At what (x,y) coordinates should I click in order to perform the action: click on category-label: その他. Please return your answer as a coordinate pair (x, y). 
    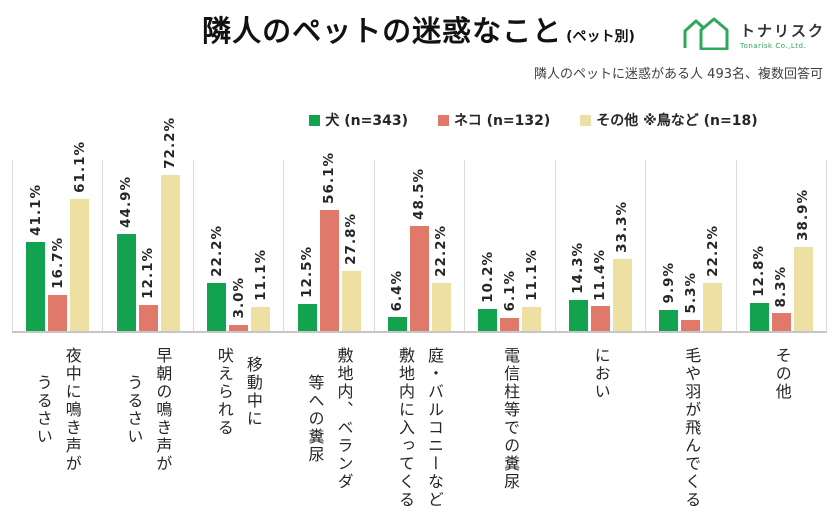
    Looking at the image, I should click on (782, 374).